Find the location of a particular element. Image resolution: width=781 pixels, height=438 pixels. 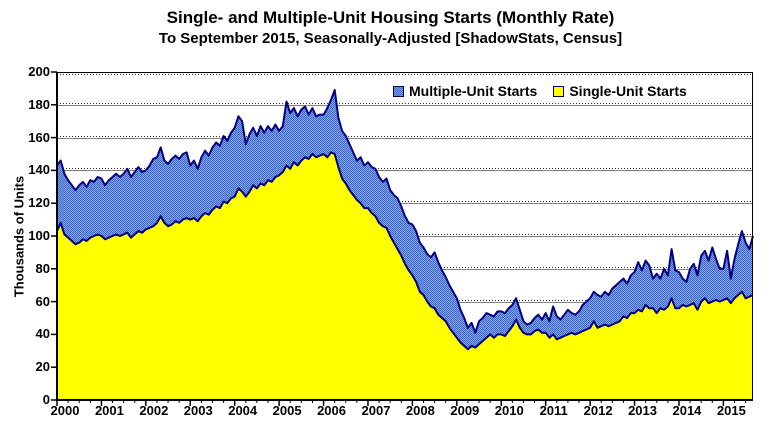

y-tick-label: 120 is located at coordinates (39, 203).